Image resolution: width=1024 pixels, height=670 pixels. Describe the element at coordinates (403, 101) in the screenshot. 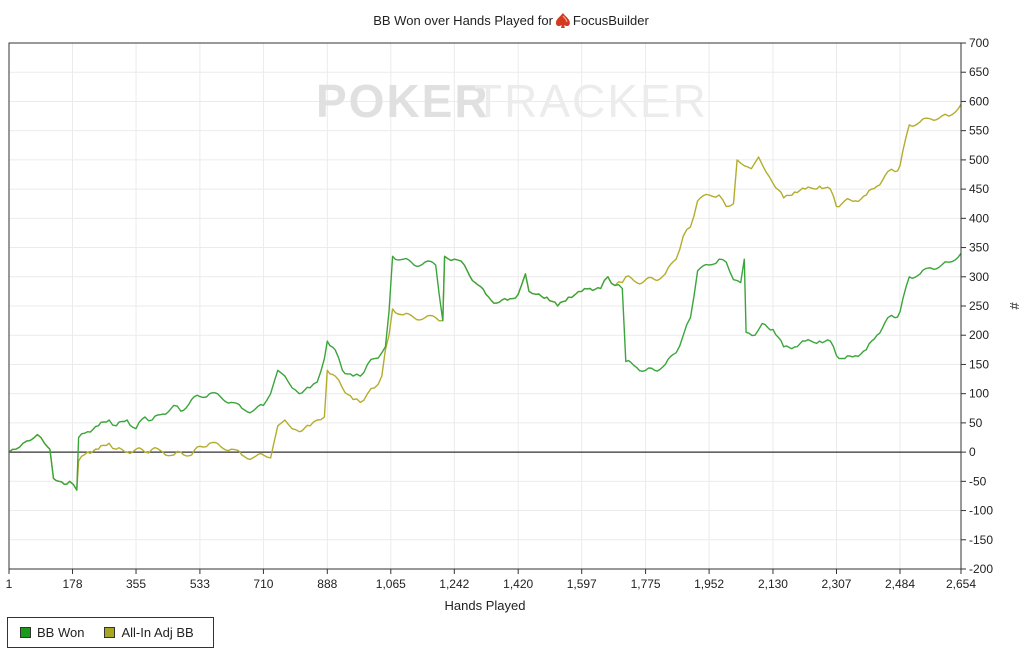

I see `watermark-poker: POKER` at that location.